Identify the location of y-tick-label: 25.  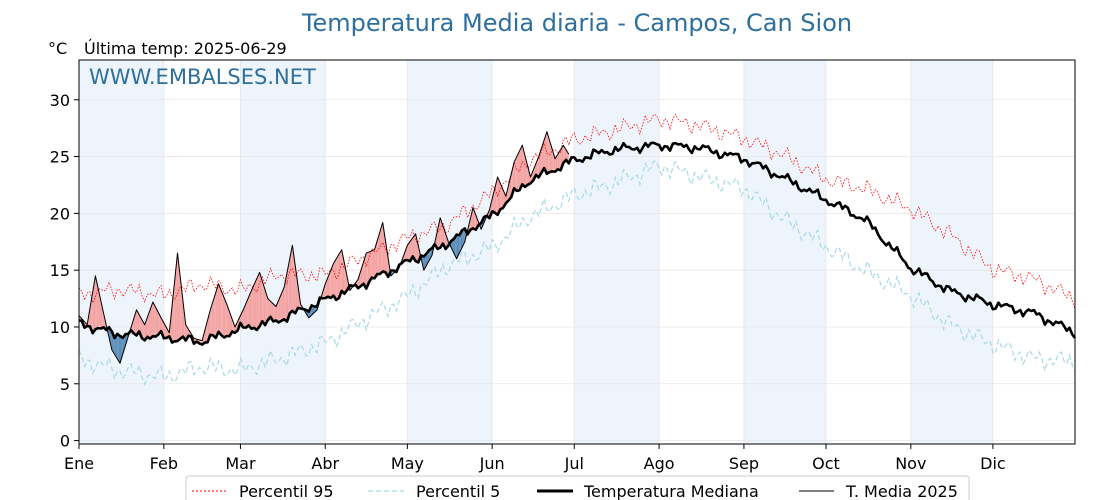
(60, 157).